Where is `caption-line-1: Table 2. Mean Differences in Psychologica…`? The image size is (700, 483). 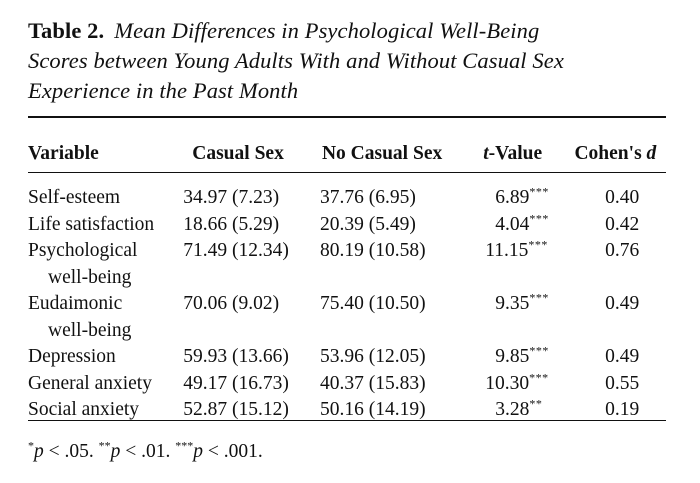
caption-line-1: Table 2. Mean Differences in Psychologica… is located at coordinates (351, 31).